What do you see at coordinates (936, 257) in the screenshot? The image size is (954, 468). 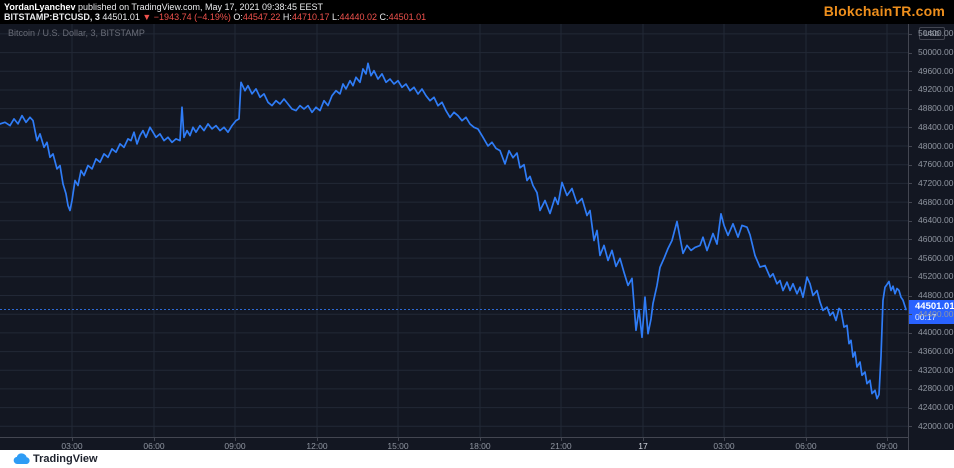 I see `price-tick-label: 45600.00` at bounding box center [936, 257].